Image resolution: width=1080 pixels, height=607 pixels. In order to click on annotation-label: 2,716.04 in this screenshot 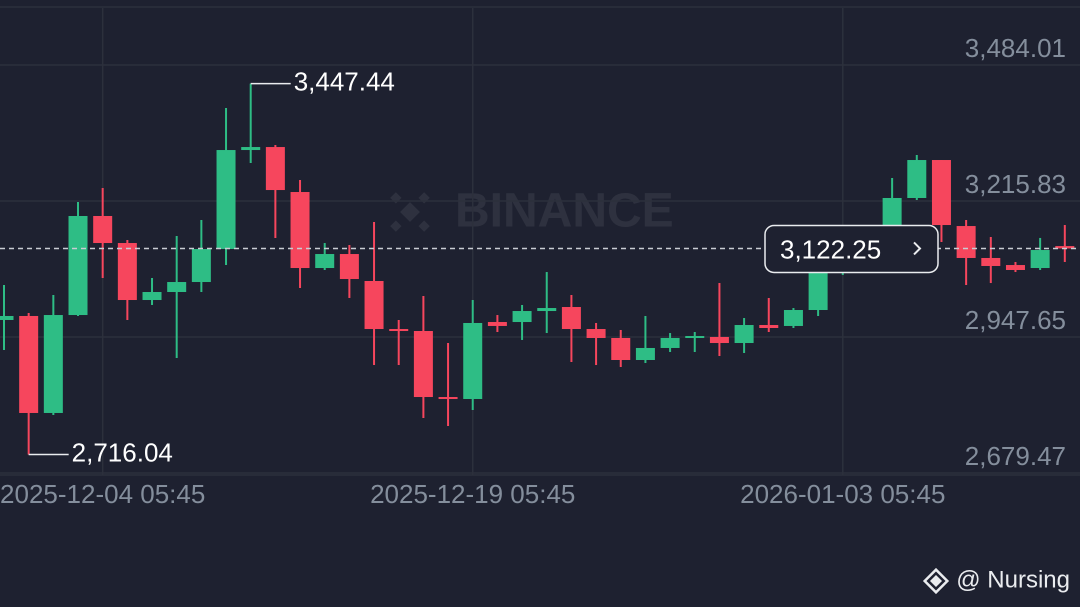, I will do `click(122, 452)`.